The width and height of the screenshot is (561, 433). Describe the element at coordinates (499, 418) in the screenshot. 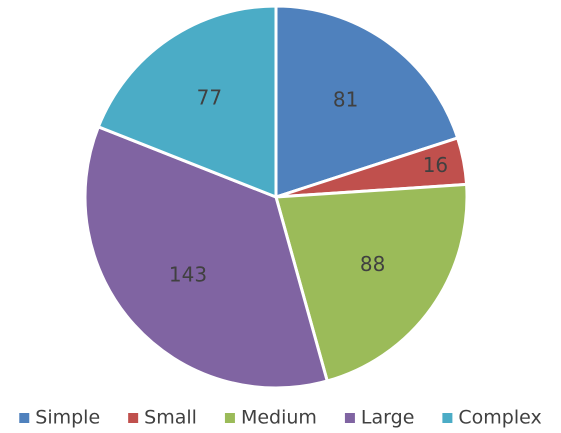

I see `legend-label: Complex` at that location.